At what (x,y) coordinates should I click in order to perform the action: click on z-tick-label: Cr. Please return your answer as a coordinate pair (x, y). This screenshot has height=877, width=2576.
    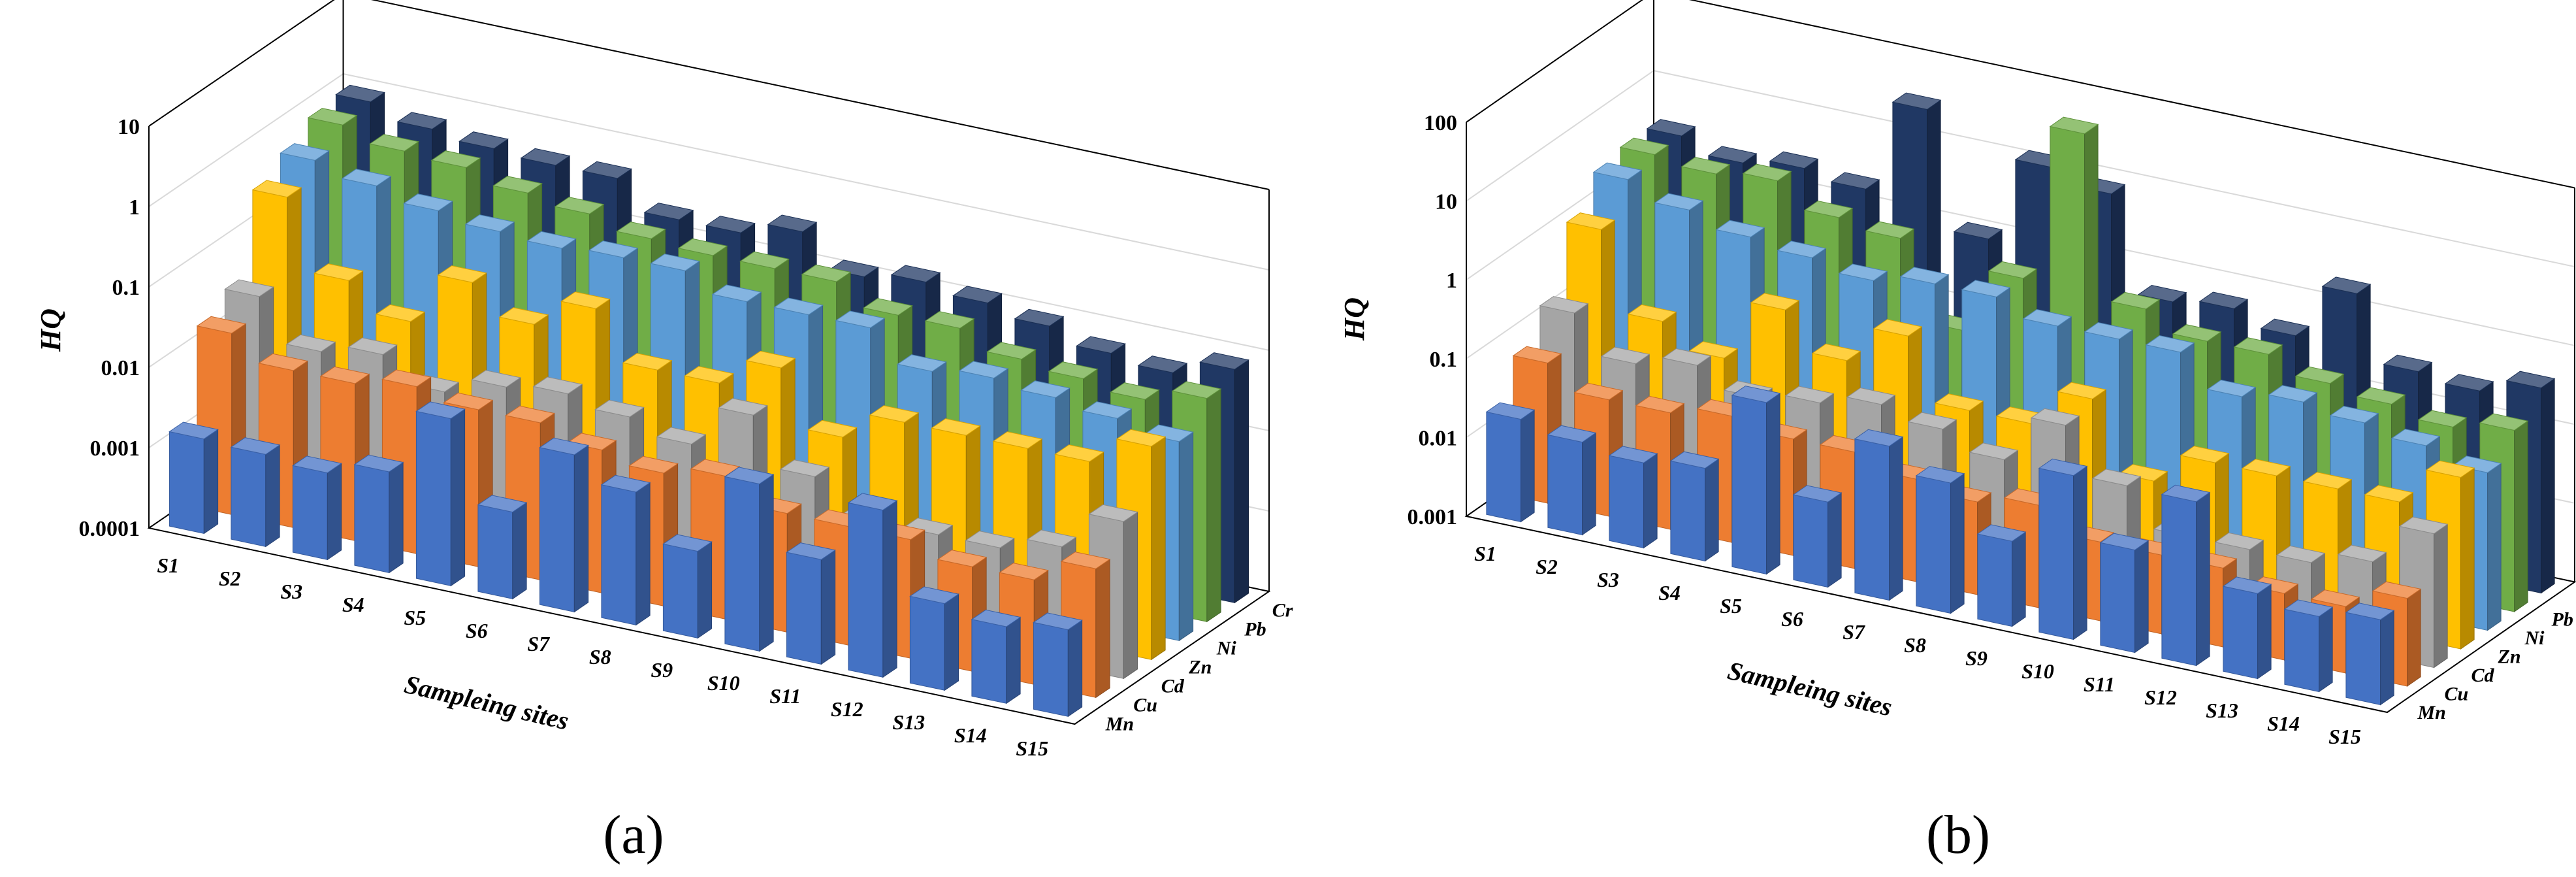
    Looking at the image, I should click on (1282, 610).